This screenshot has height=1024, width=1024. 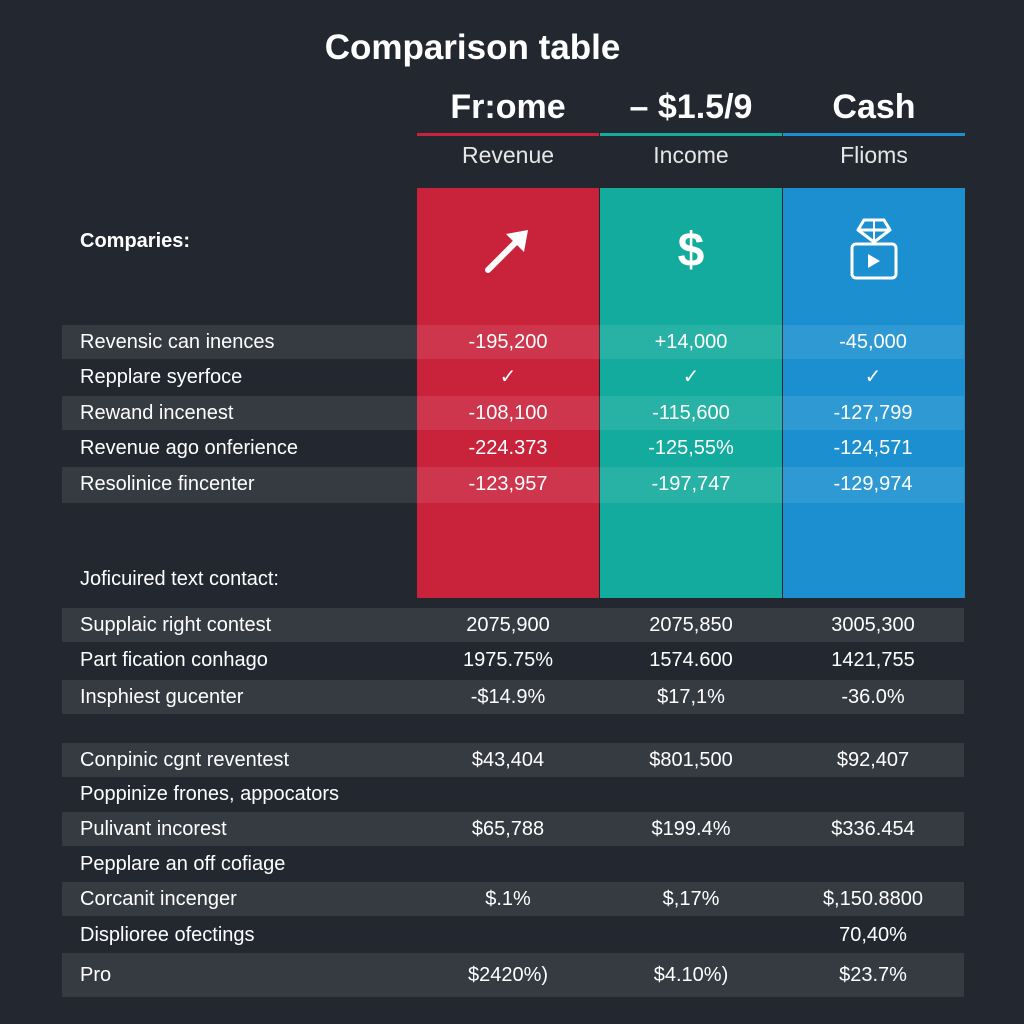 What do you see at coordinates (691, 899) in the screenshot?
I see `row-value: $,17%` at bounding box center [691, 899].